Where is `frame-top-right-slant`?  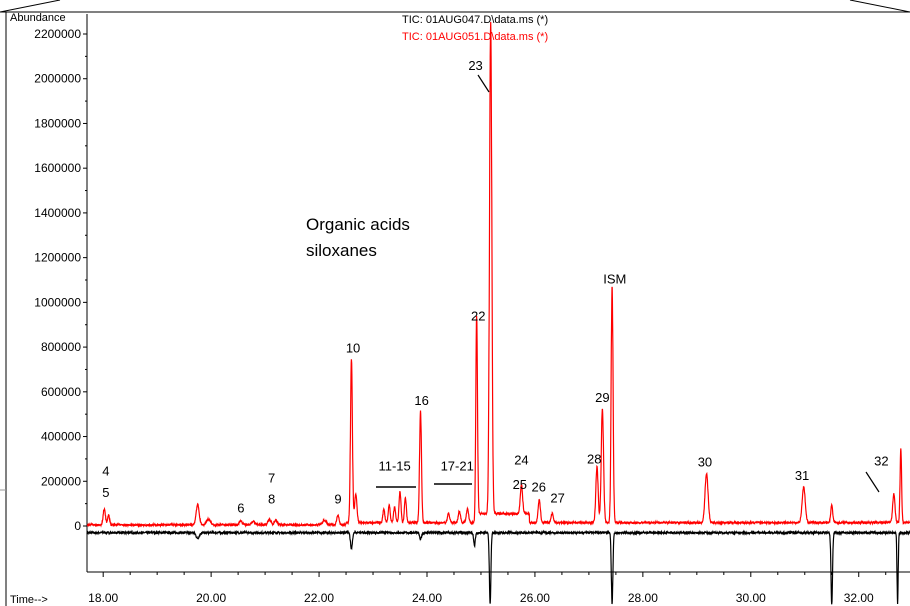 frame-top-right-slant is located at coordinates (879, 6).